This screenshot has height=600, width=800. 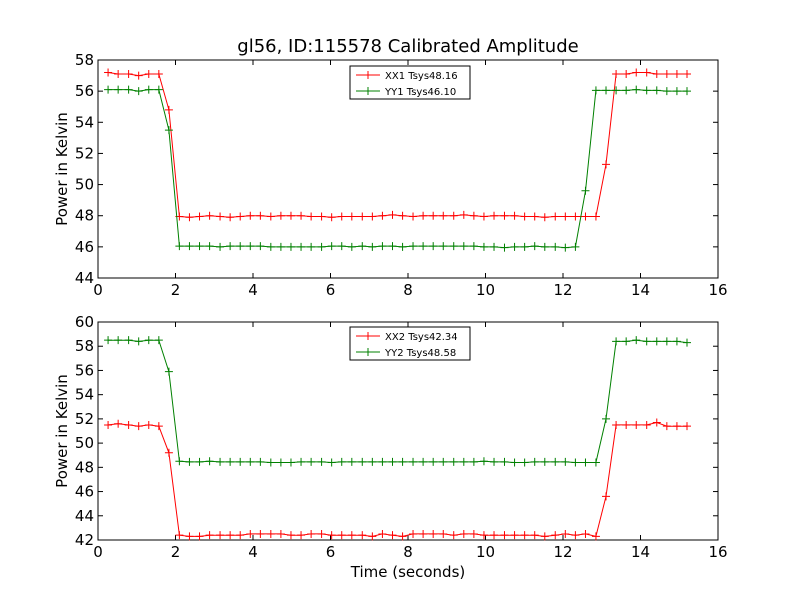 What do you see at coordinates (84, 395) in the screenshot?
I see `y-tick-label: 54` at bounding box center [84, 395].